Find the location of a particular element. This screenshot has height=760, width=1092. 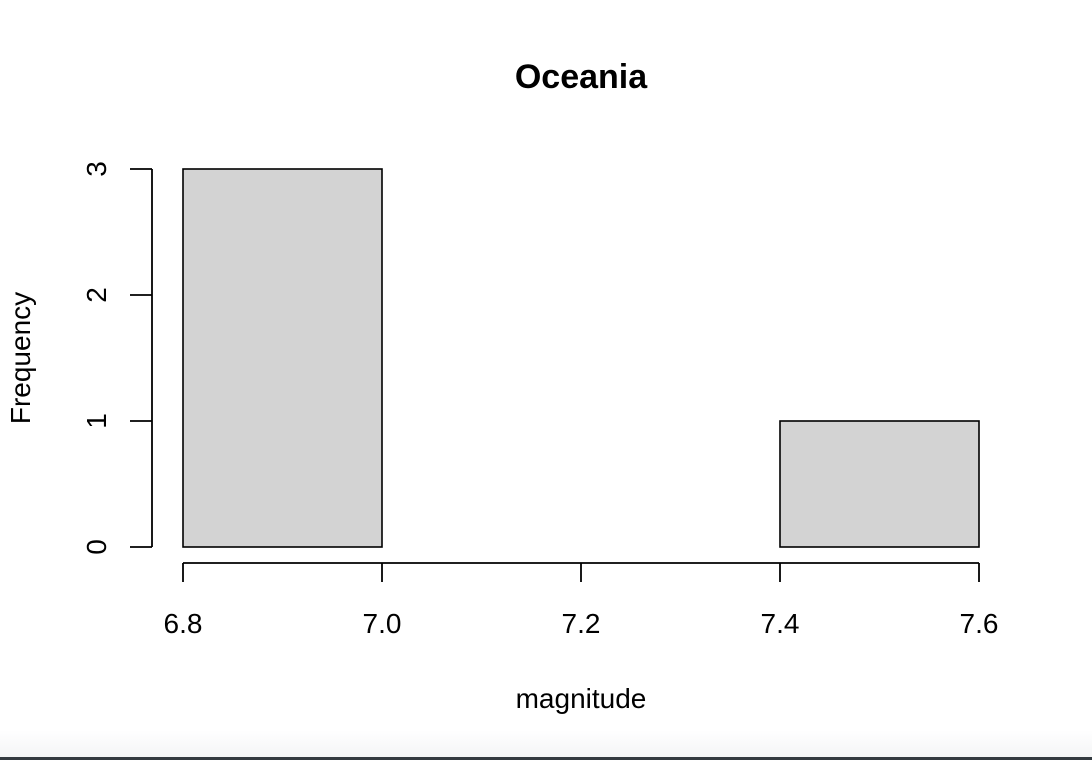

x-tick-label: 7.0 is located at coordinates (382, 623).